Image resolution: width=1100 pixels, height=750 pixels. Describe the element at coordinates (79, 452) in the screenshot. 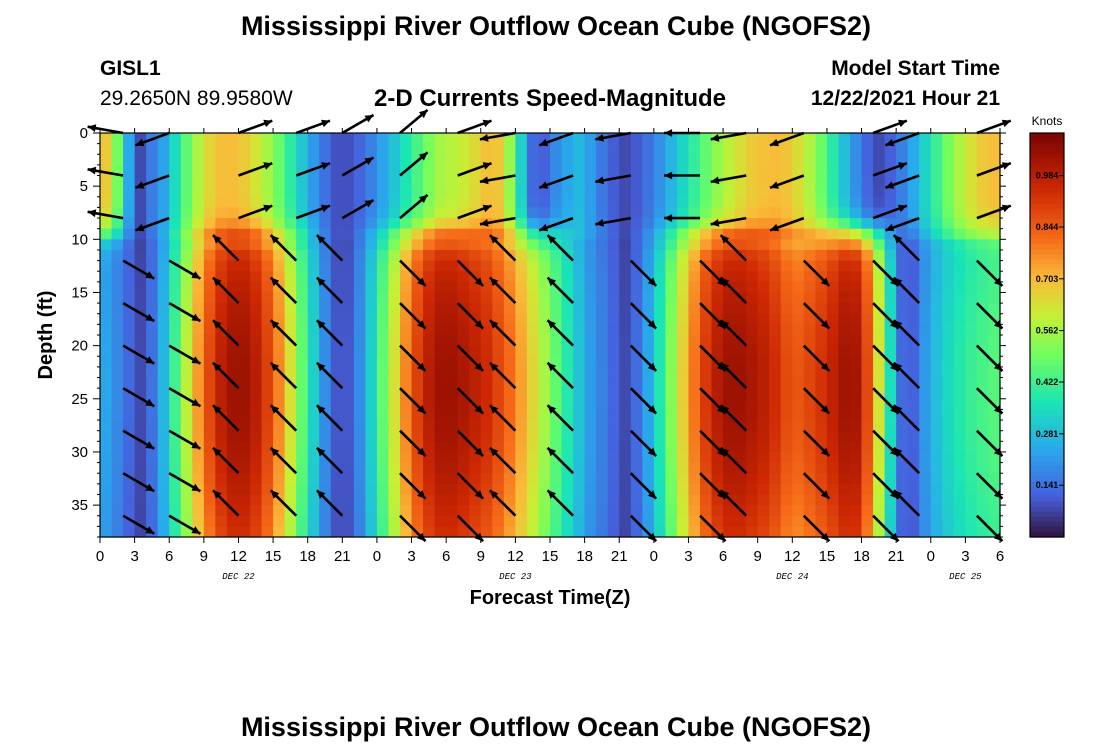

I see `y-tick-label: 30` at that location.